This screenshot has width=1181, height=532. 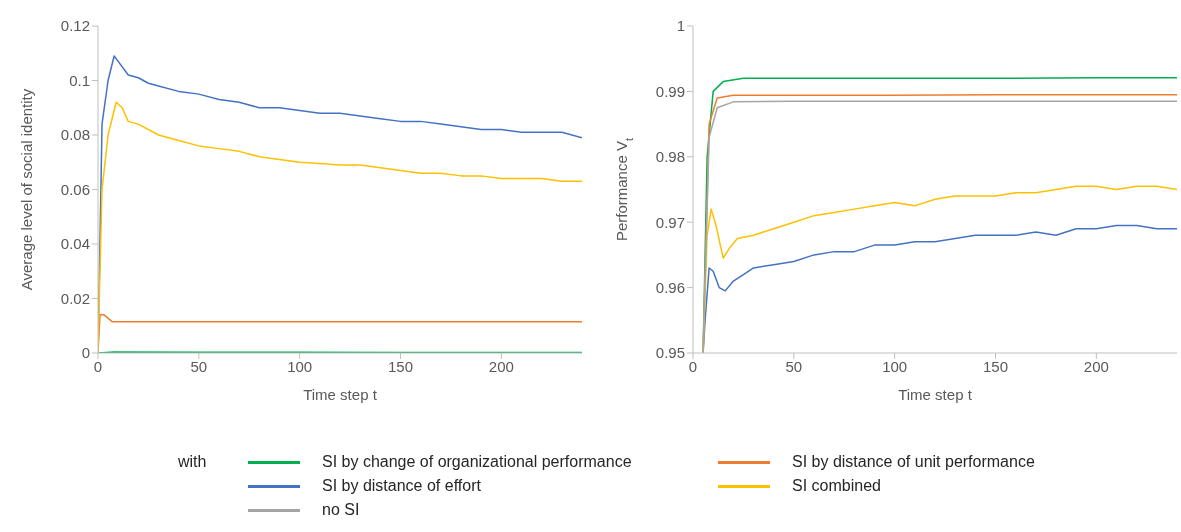 I want to click on y-tick-label: 0, so click(x=85, y=353).